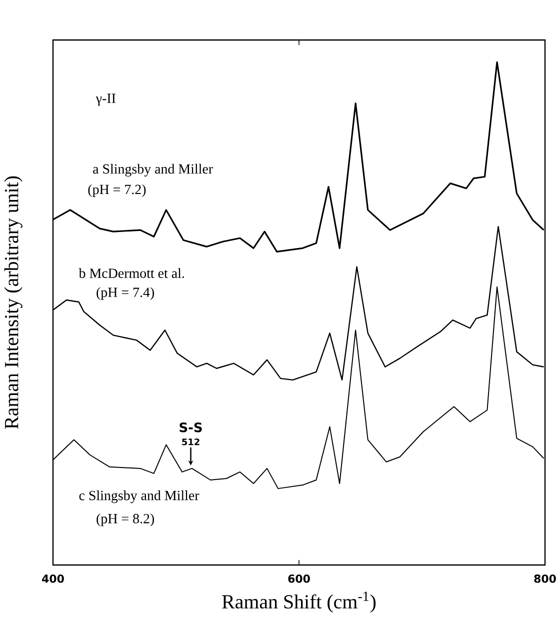 Image resolution: width=560 pixels, height=618 pixels. Describe the element at coordinates (131, 273) in the screenshot. I see `series-label: b McDermott et al.` at that location.